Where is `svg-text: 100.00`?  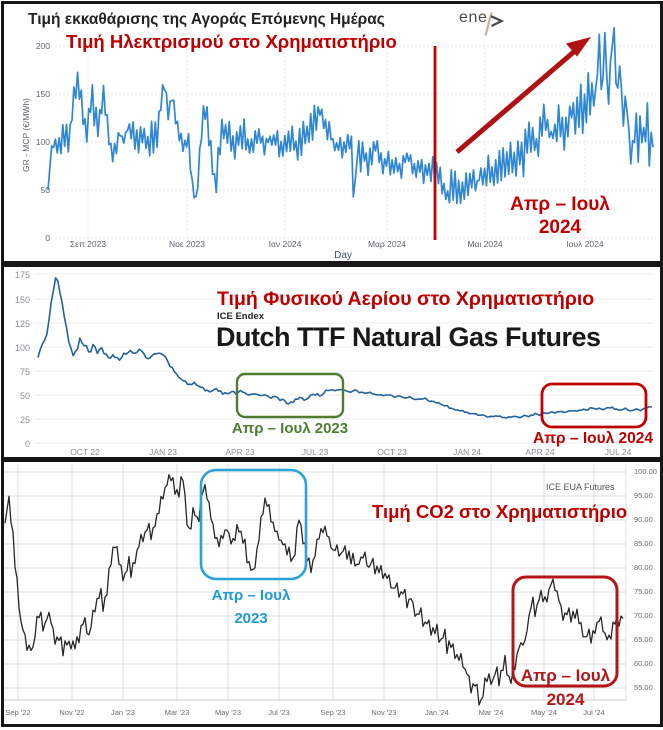
svg-text: 100.00 is located at coordinates (645, 471).